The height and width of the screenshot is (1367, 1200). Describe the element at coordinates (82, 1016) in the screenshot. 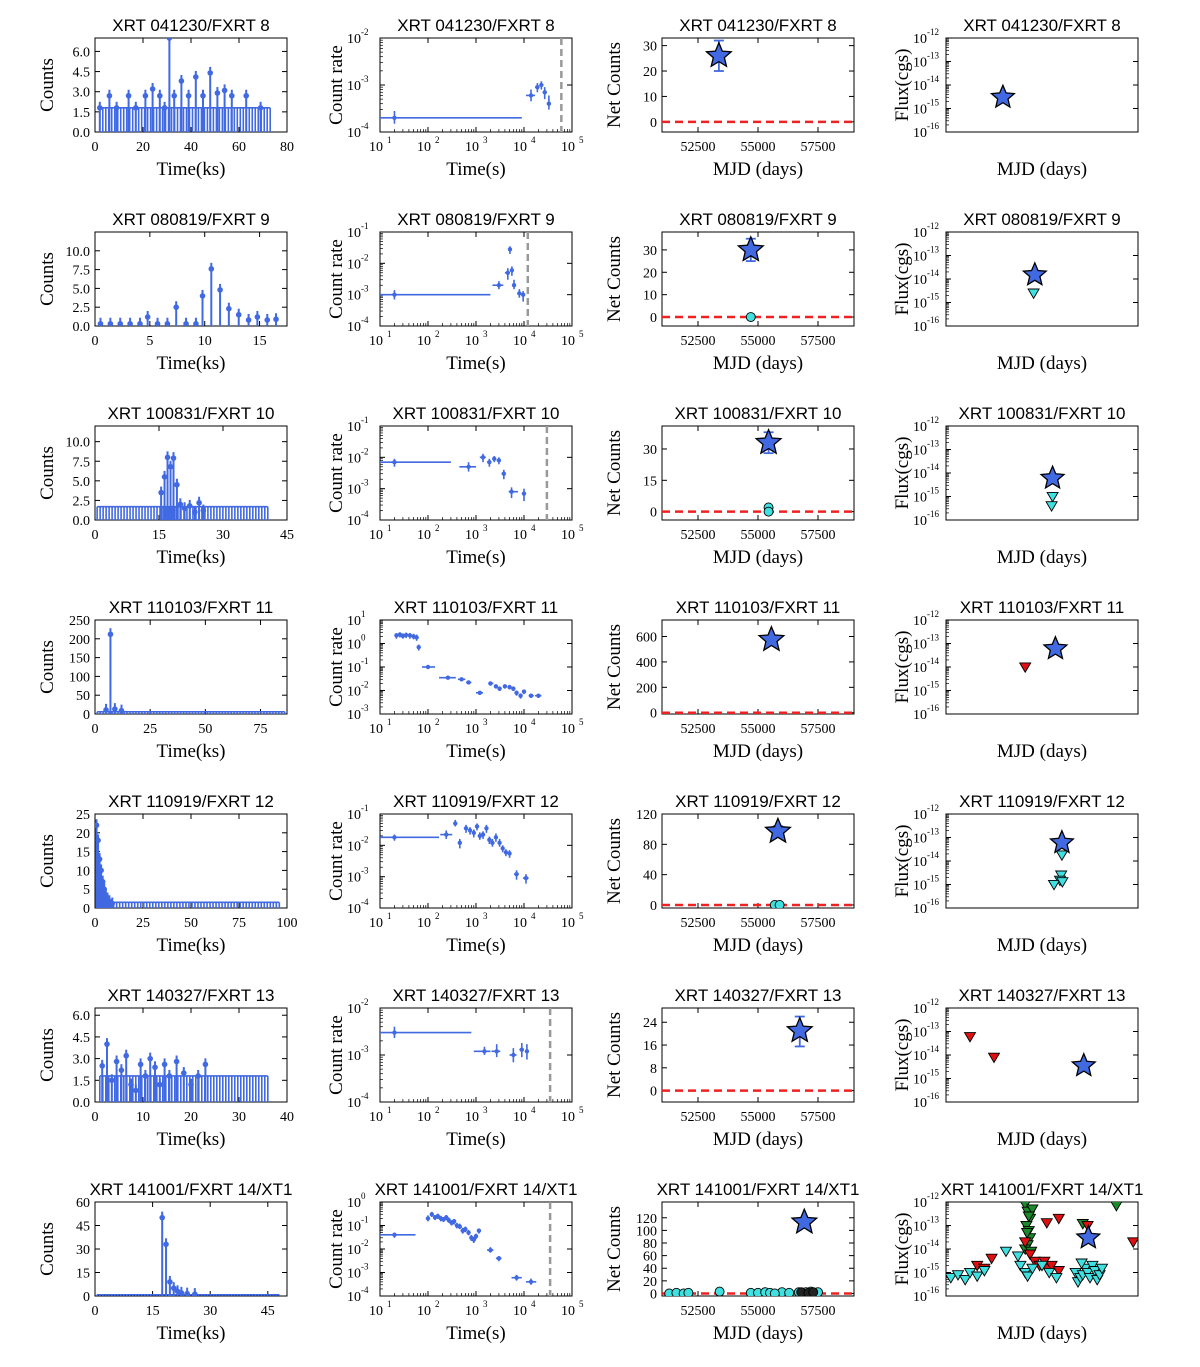

I see `y-tick-label: 6.0` at that location.